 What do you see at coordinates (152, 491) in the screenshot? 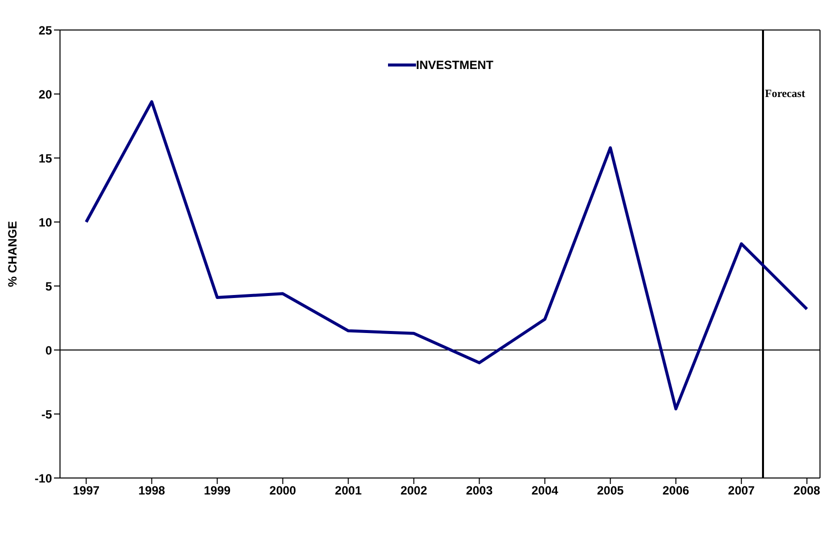
I see `x-tick-label: 1998` at bounding box center [152, 491].